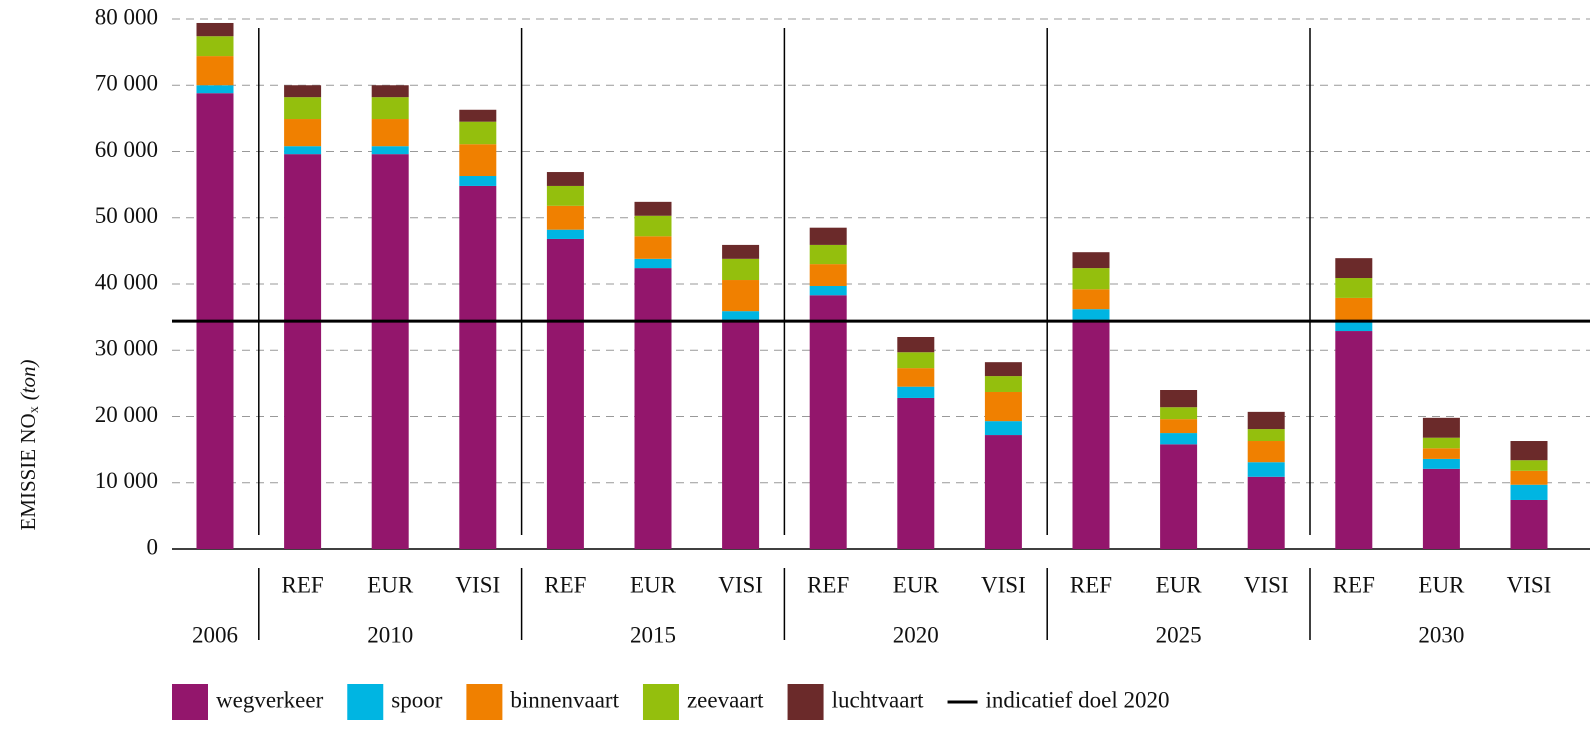 The width and height of the screenshot is (1590, 730). I want to click on y-label-unit: (ton), so click(28, 379).